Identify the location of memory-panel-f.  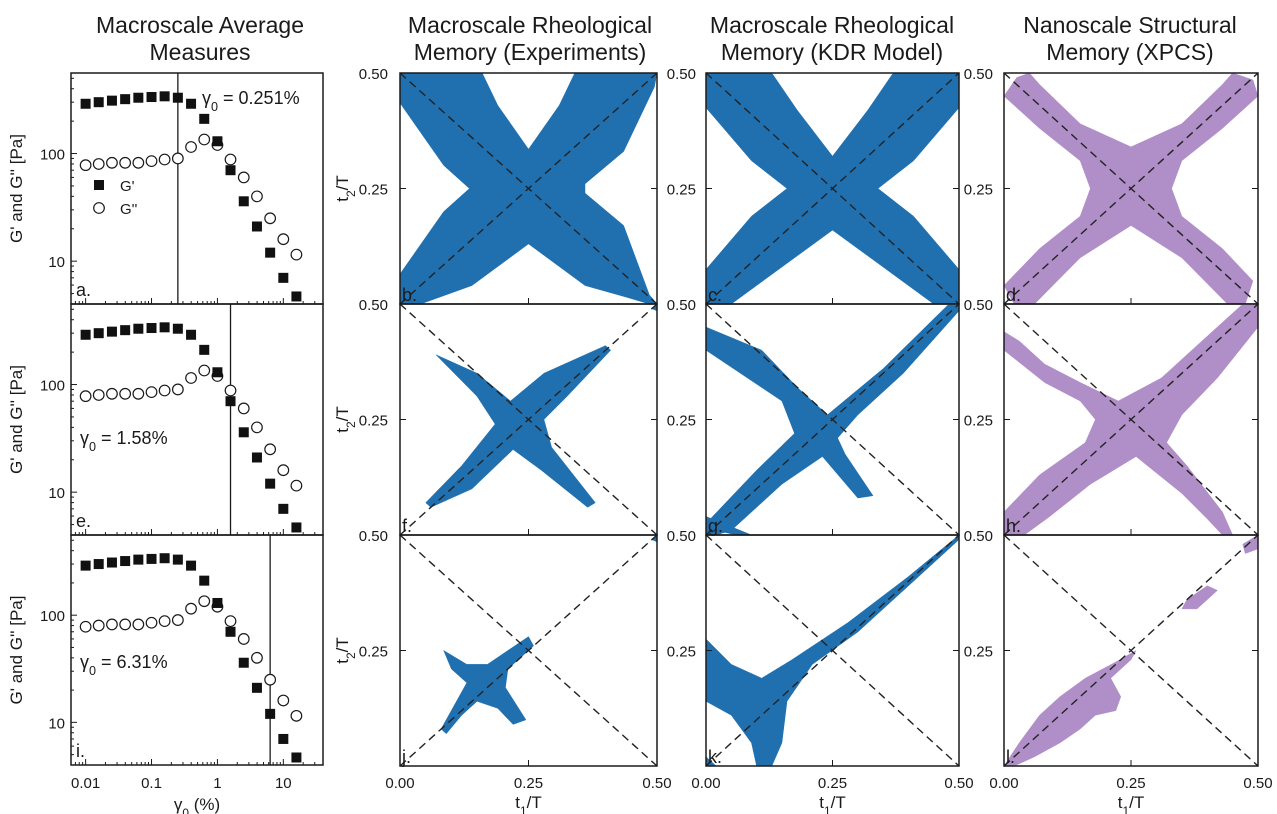
(528, 419).